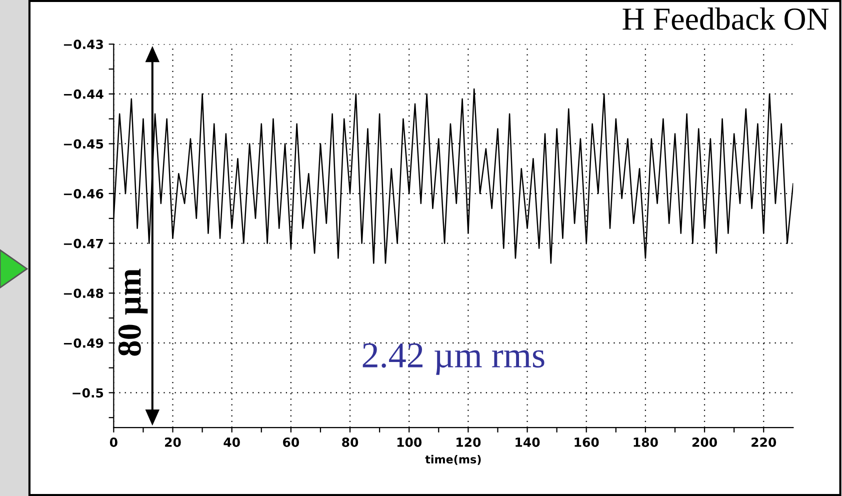  What do you see at coordinates (173, 442) in the screenshot?
I see `x-tick-label: 20` at bounding box center [173, 442].